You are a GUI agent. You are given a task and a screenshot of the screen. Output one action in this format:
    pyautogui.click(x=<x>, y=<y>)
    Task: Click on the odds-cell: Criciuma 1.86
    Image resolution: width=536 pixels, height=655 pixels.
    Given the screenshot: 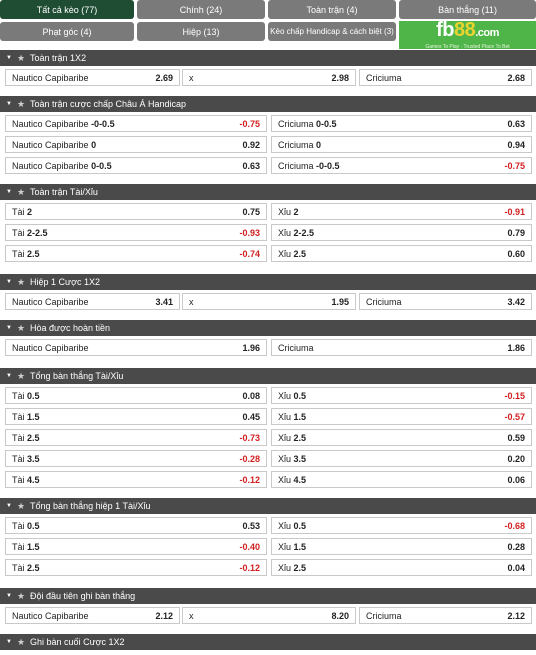 What is the action you would take?
    pyautogui.click(x=401, y=347)
    